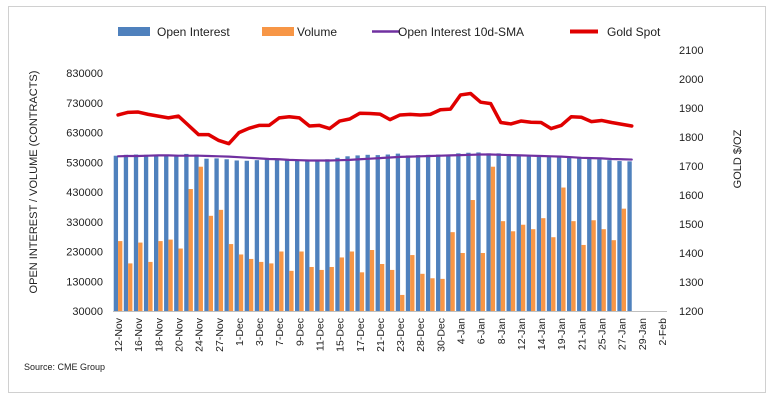 This screenshot has height=406, width=774. What do you see at coordinates (34, 182) in the screenshot?
I see `y-axis-left-label: OPEN INTEREST / VOLUME (CONTRACTS)` at bounding box center [34, 182].